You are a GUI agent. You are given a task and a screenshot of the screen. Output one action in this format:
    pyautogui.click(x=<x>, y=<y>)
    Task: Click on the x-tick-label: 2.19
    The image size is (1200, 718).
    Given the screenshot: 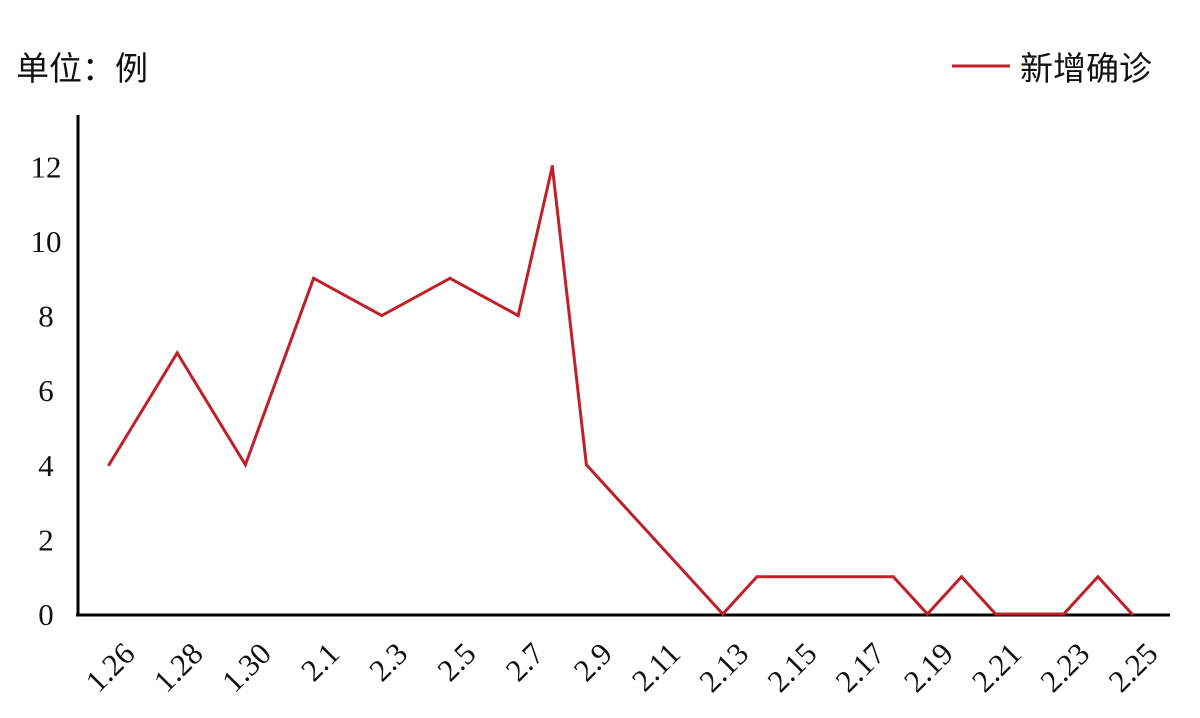 What is the action you would take?
    pyautogui.click(x=928, y=667)
    